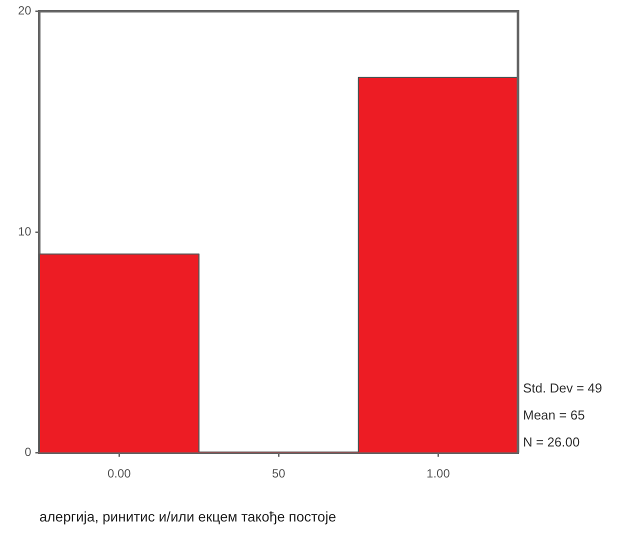 The height and width of the screenshot is (550, 630). What do you see at coordinates (554, 414) in the screenshot?
I see `text: Mean = 65` at bounding box center [554, 414].